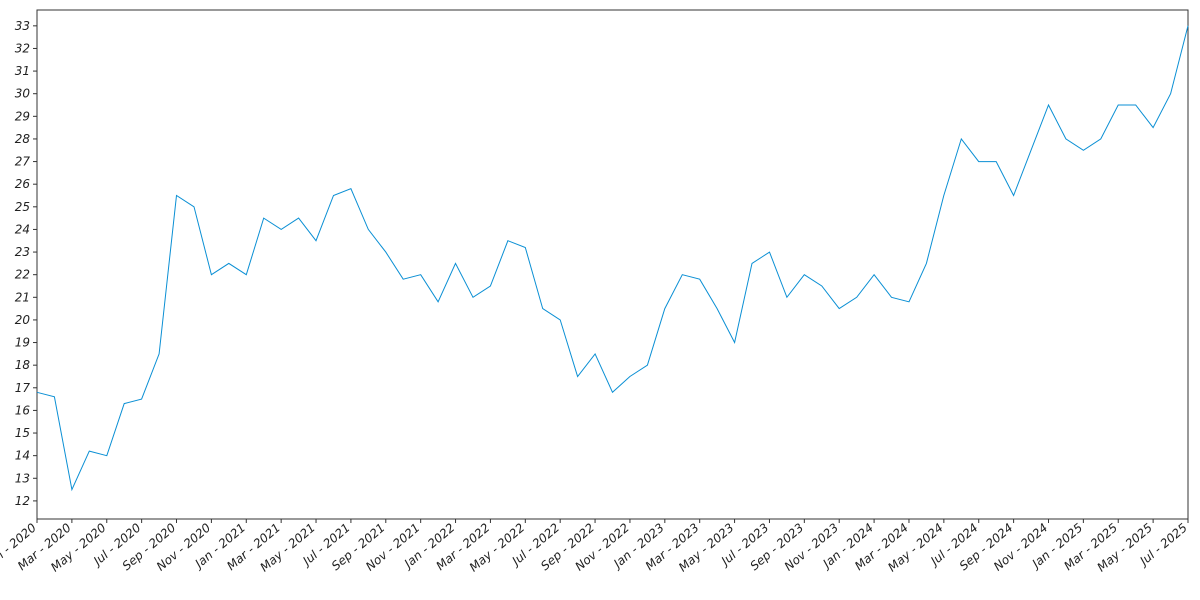  Describe the element at coordinates (22, 343) in the screenshot. I see `y-tick-label: 19` at that location.